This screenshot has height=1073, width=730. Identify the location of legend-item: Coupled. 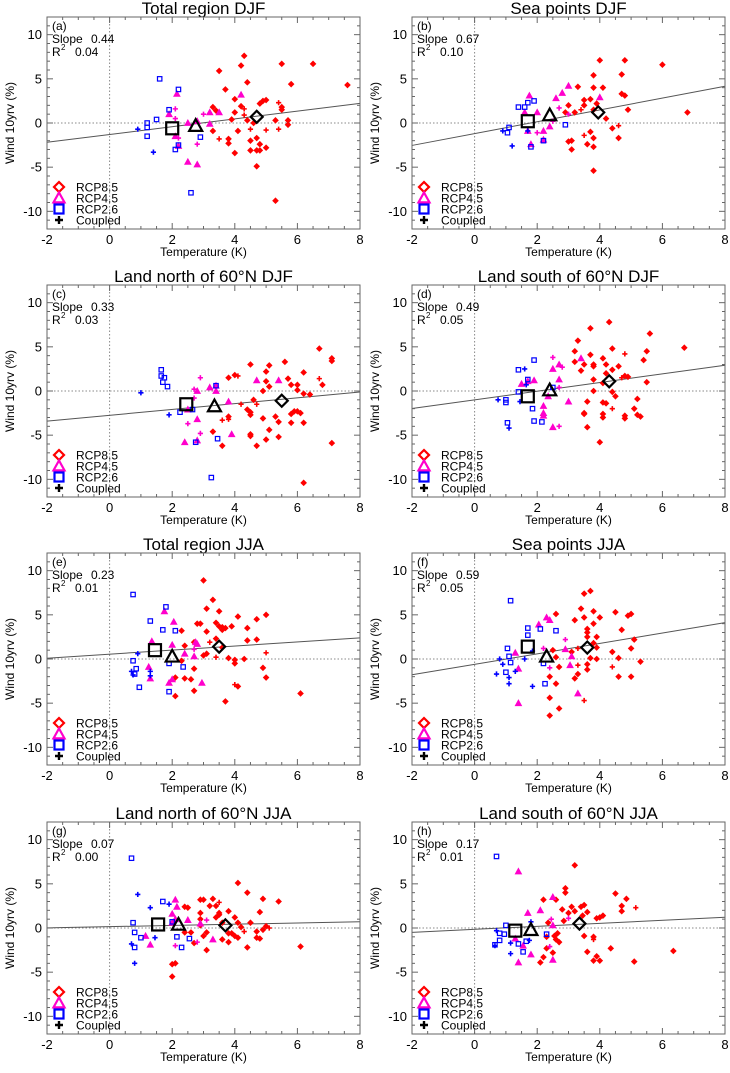
(88, 757).